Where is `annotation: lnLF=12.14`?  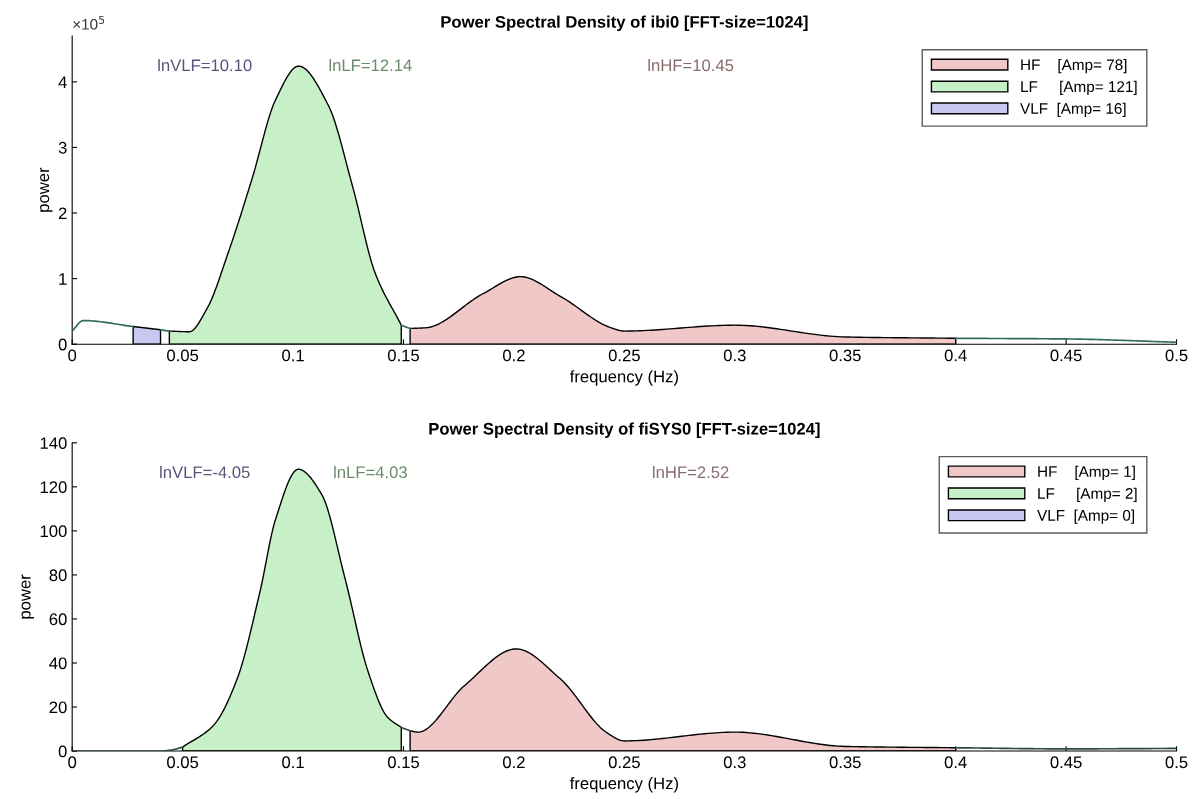 annotation: lnLF=12.14 is located at coordinates (370, 65).